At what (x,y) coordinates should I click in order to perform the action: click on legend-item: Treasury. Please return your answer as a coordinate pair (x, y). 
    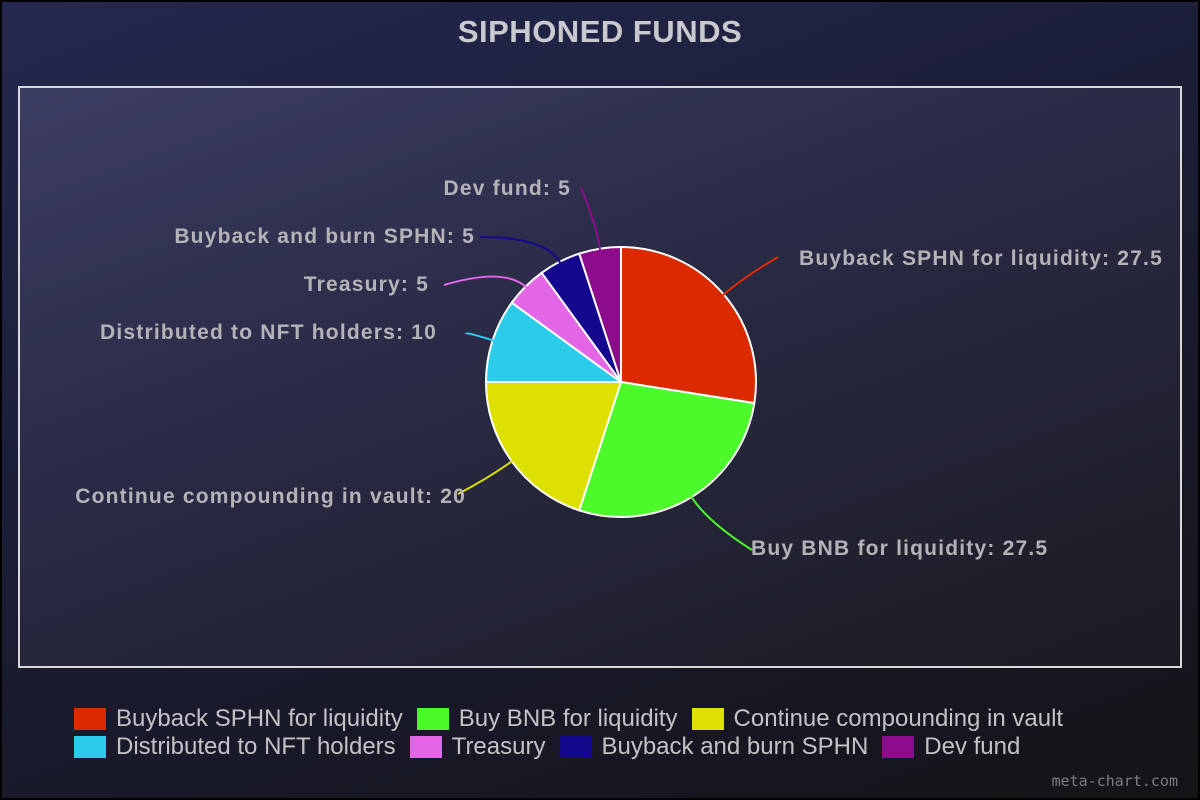
    Looking at the image, I should click on (477, 747).